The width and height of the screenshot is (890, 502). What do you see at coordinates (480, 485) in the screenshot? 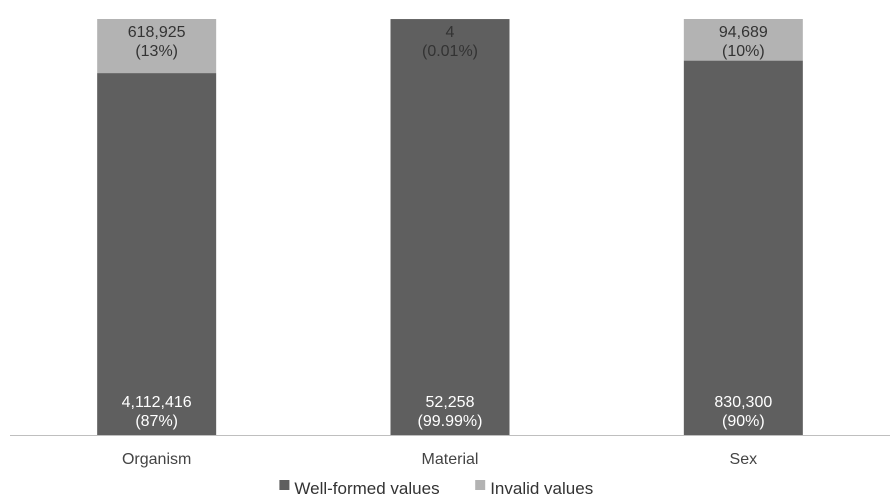
I see `legend-swatch-invalid-values` at bounding box center [480, 485].